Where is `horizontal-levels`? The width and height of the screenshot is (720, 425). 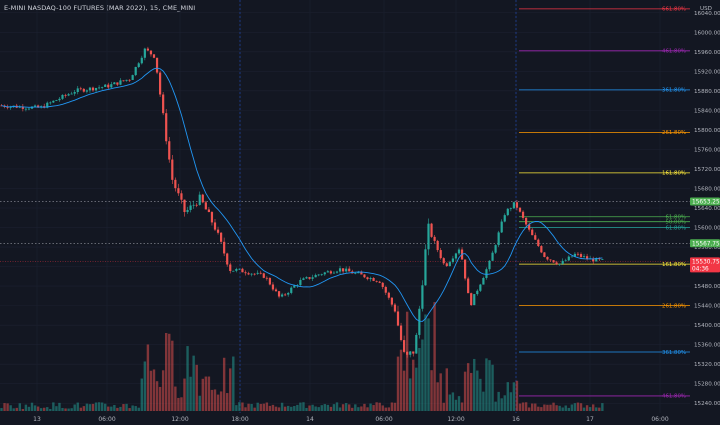
horizontal-levels is located at coordinates (345, 231).